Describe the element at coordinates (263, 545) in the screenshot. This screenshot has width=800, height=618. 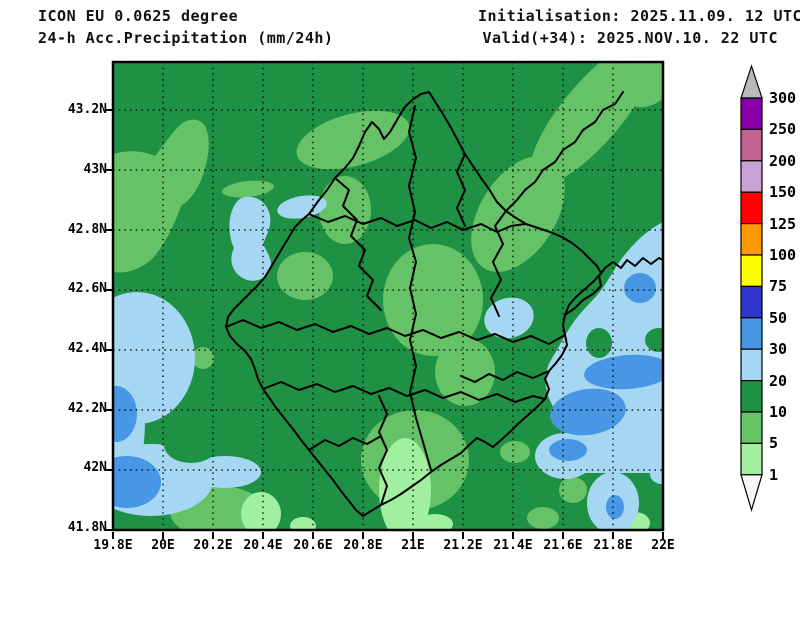
I see `lon-label: 20.4E` at that location.